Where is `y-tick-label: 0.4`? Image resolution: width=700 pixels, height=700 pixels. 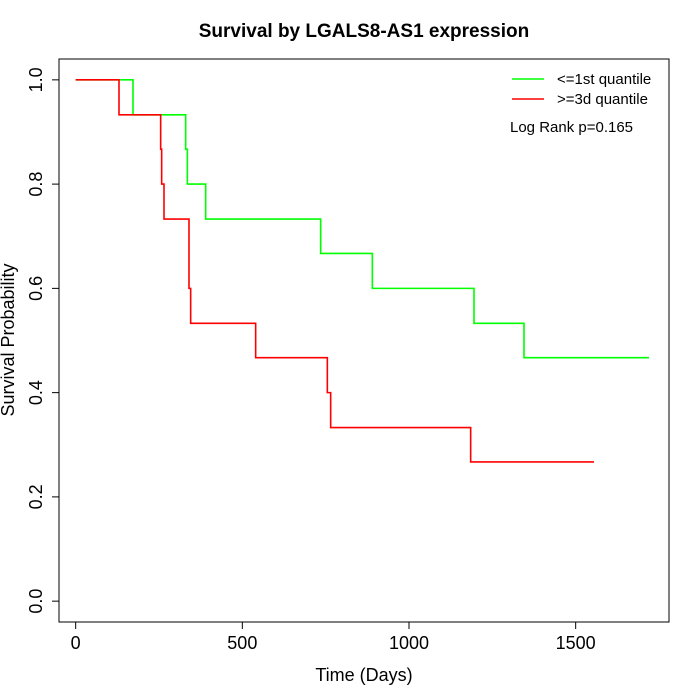 y-tick-label: 0.4 is located at coordinates (36, 392).